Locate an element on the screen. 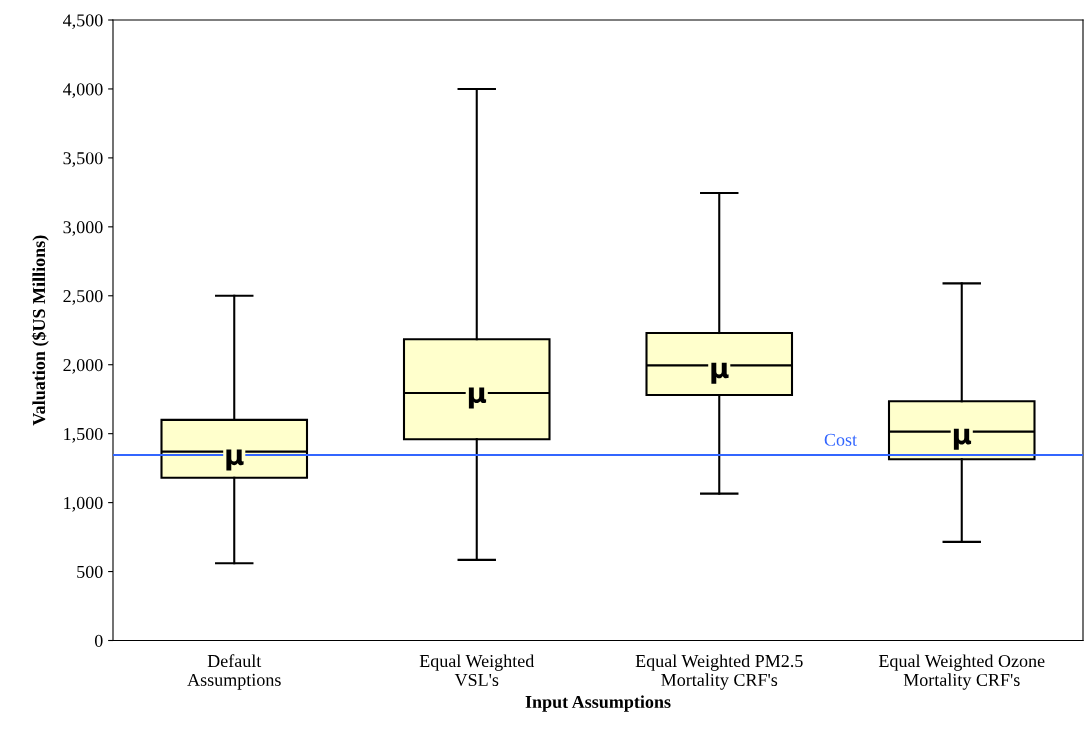  y-axis-title: Valuation ($US Millions) is located at coordinates (40, 330).